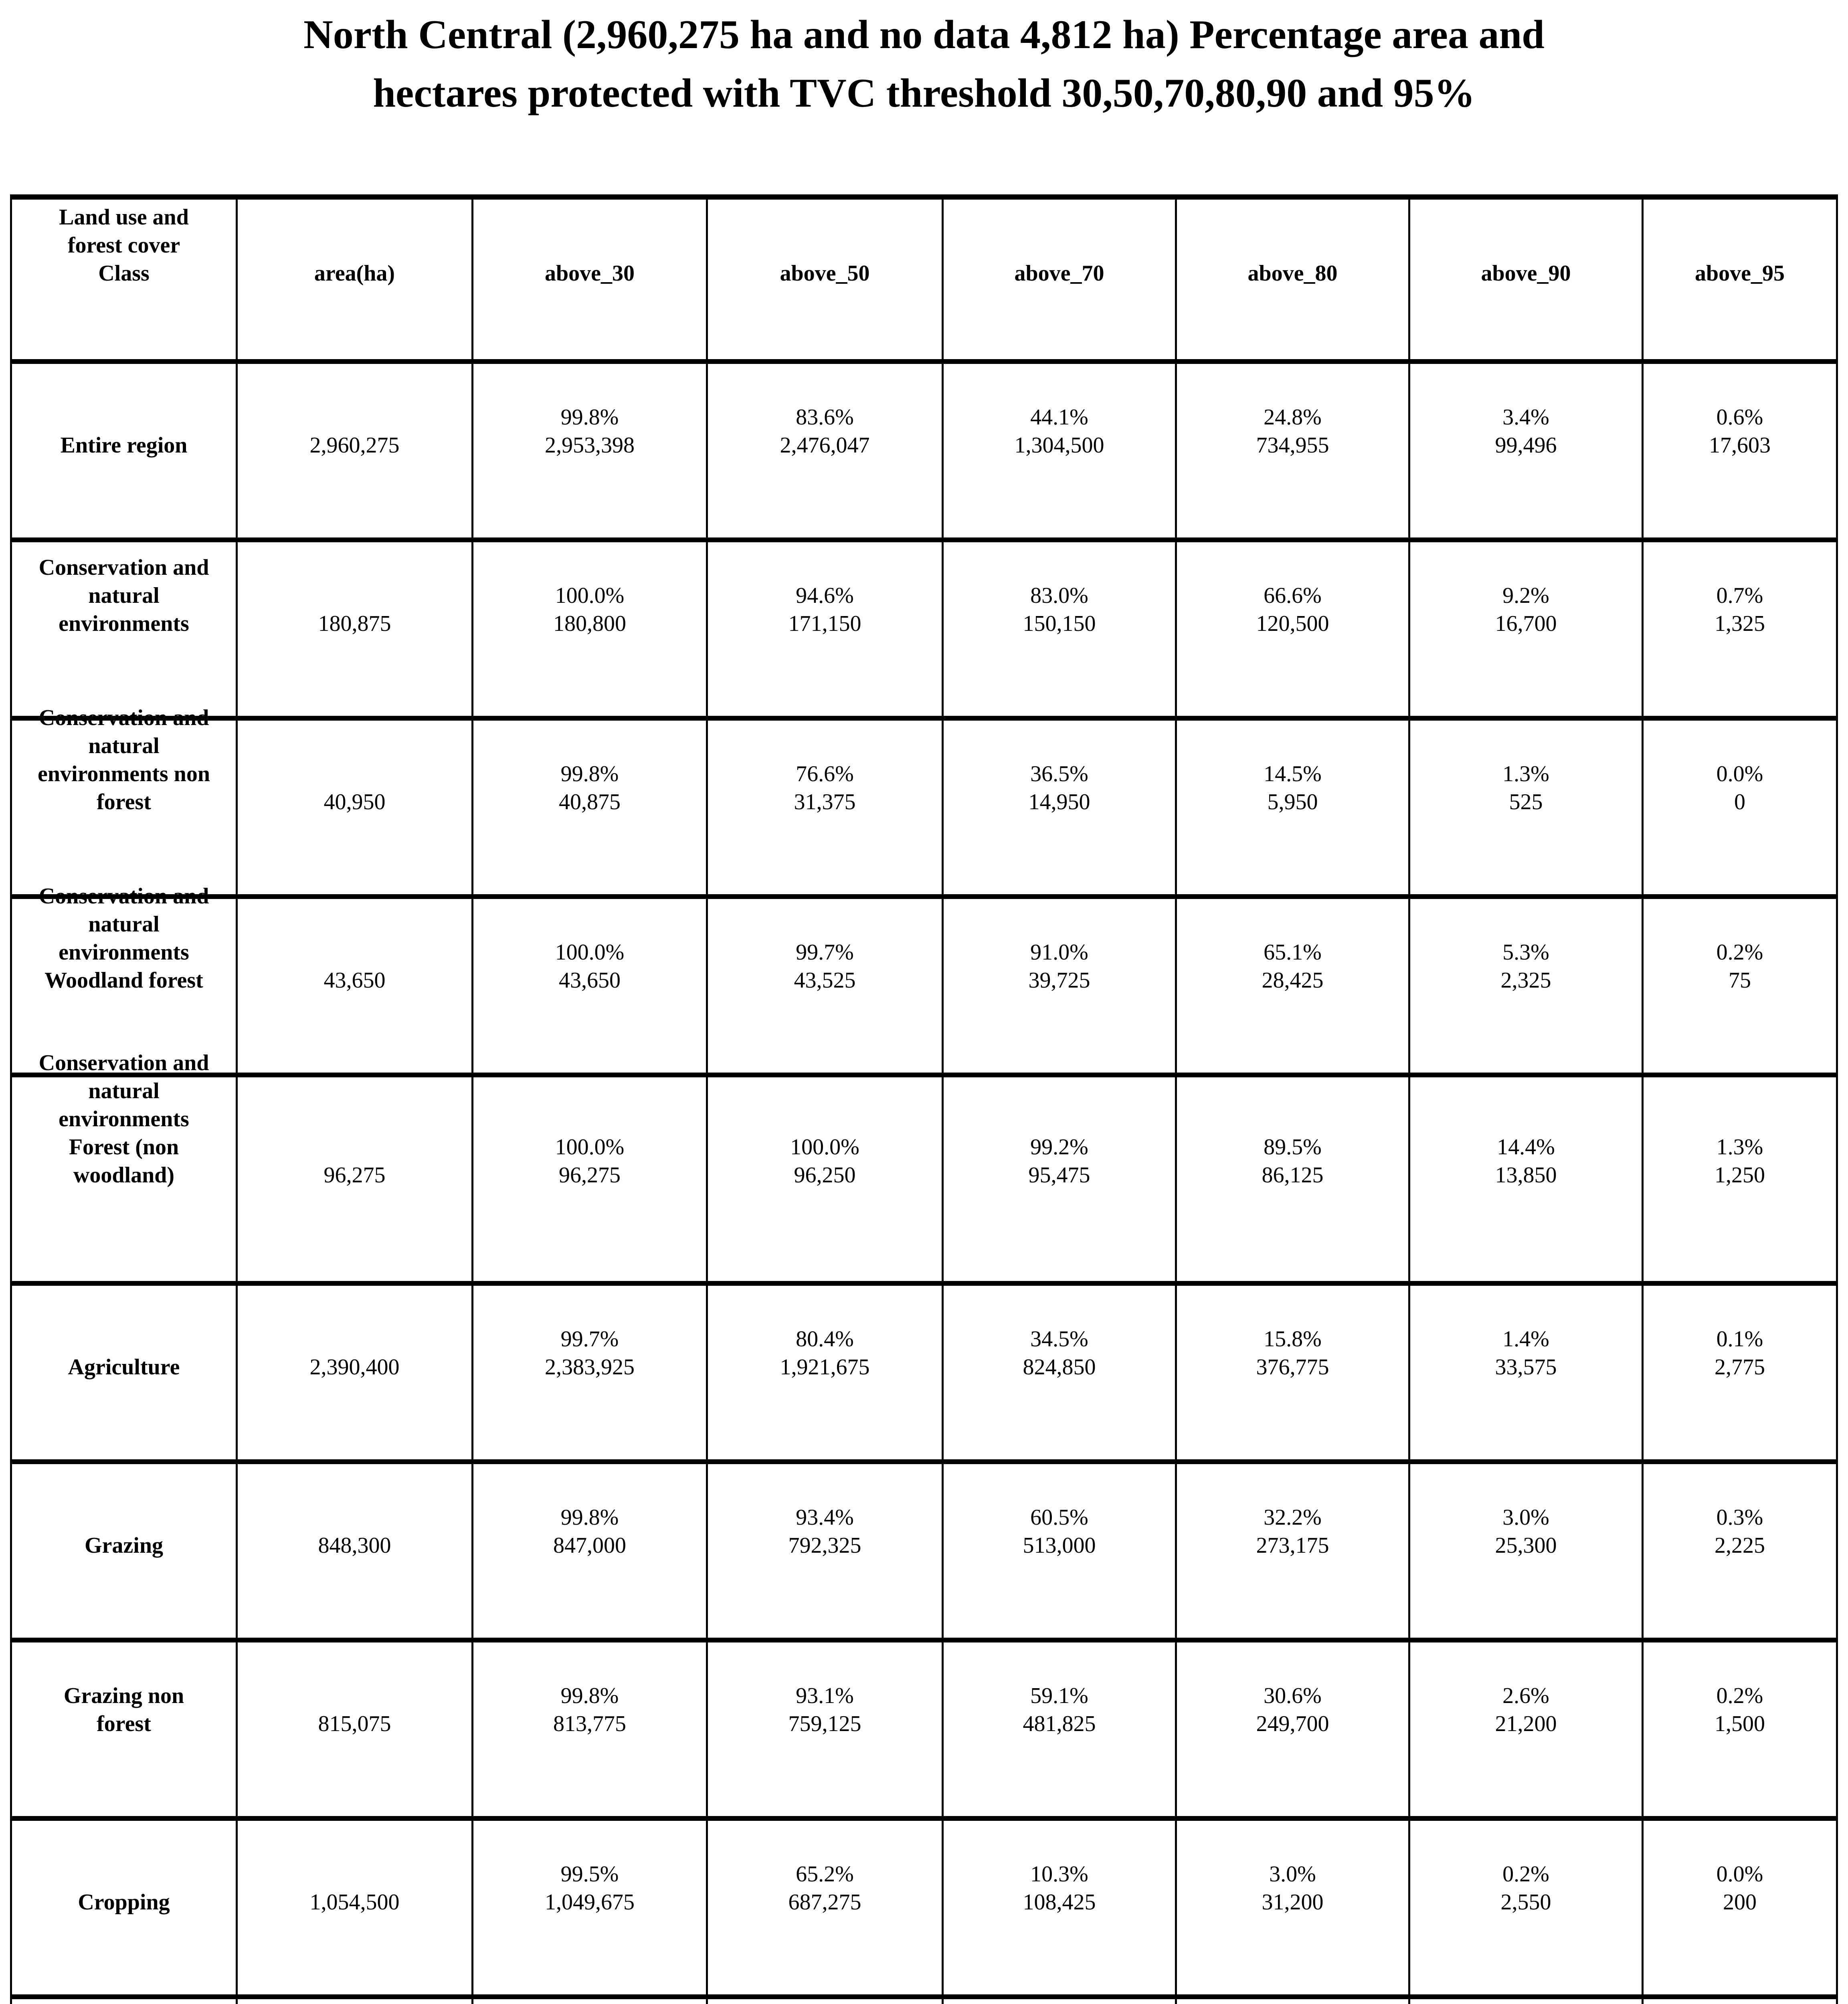  What do you see at coordinates (1525, 1340) in the screenshot?
I see `percent-value: 1.4%` at bounding box center [1525, 1340].